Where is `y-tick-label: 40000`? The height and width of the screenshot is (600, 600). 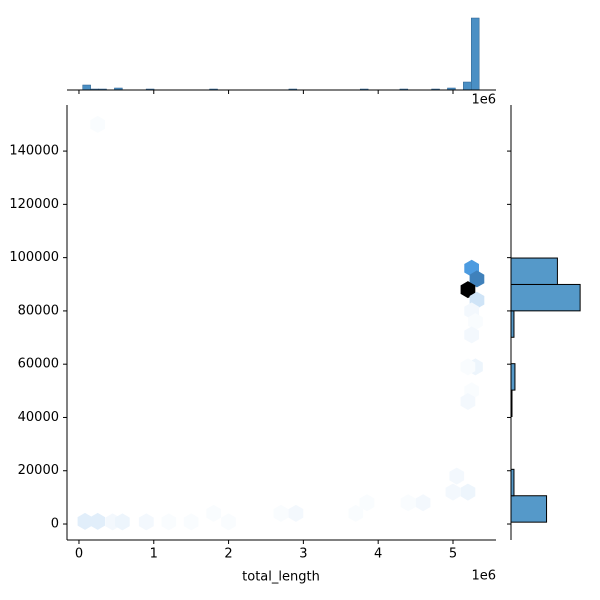
y-tick-label: 40000 is located at coordinates (38, 417).